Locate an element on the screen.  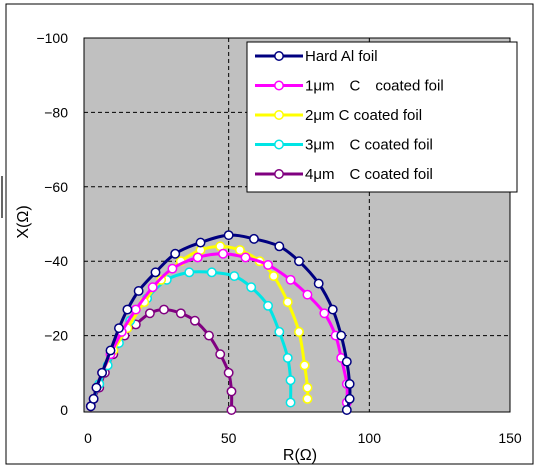
y-tick-label: 0 is located at coordinates (64, 410).